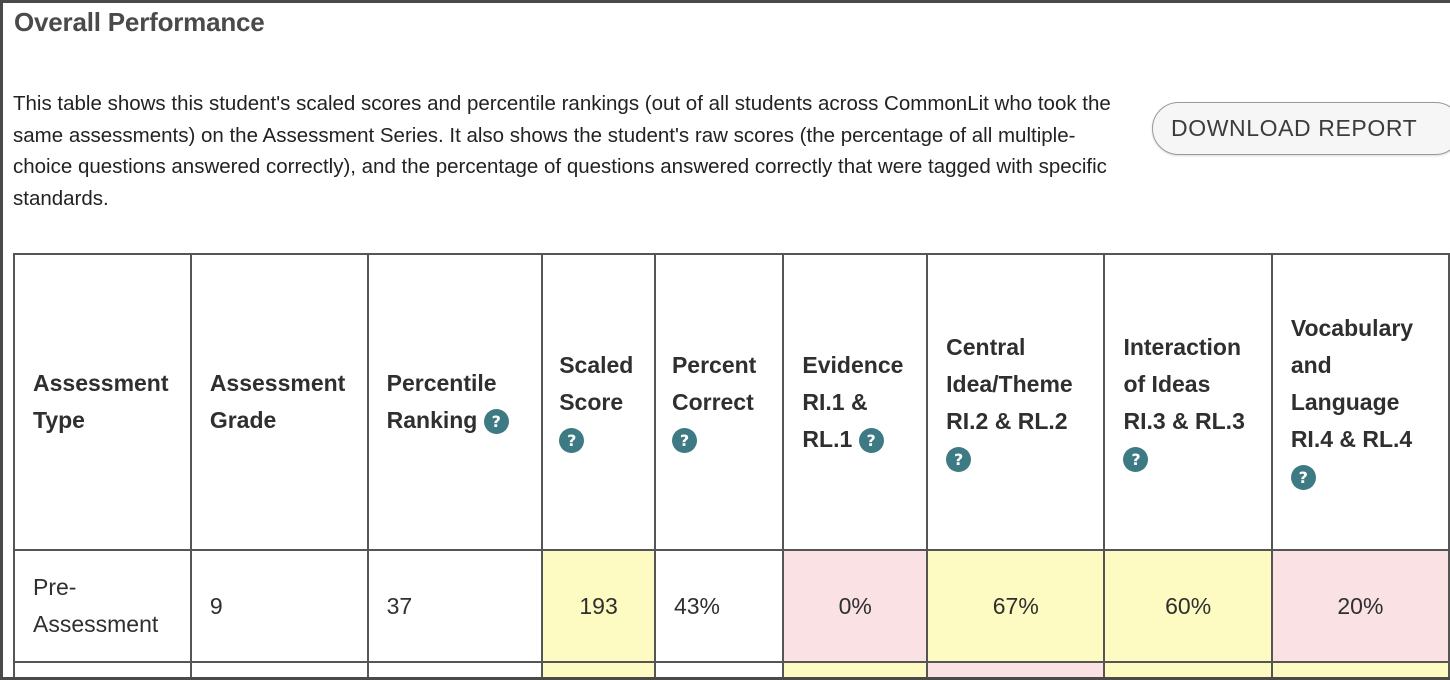  Describe the element at coordinates (1188, 606) in the screenshot. I see `cell-interaction-of-ideas: 60%` at that location.